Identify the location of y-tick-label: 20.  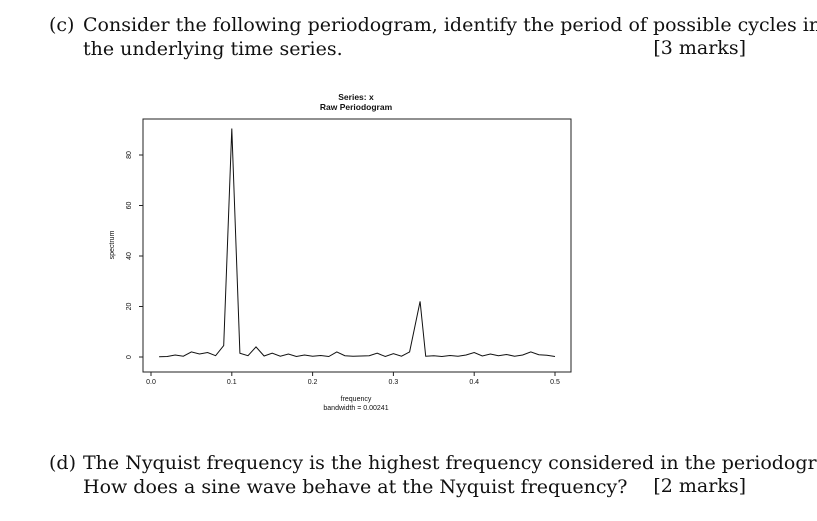
(129, 307).